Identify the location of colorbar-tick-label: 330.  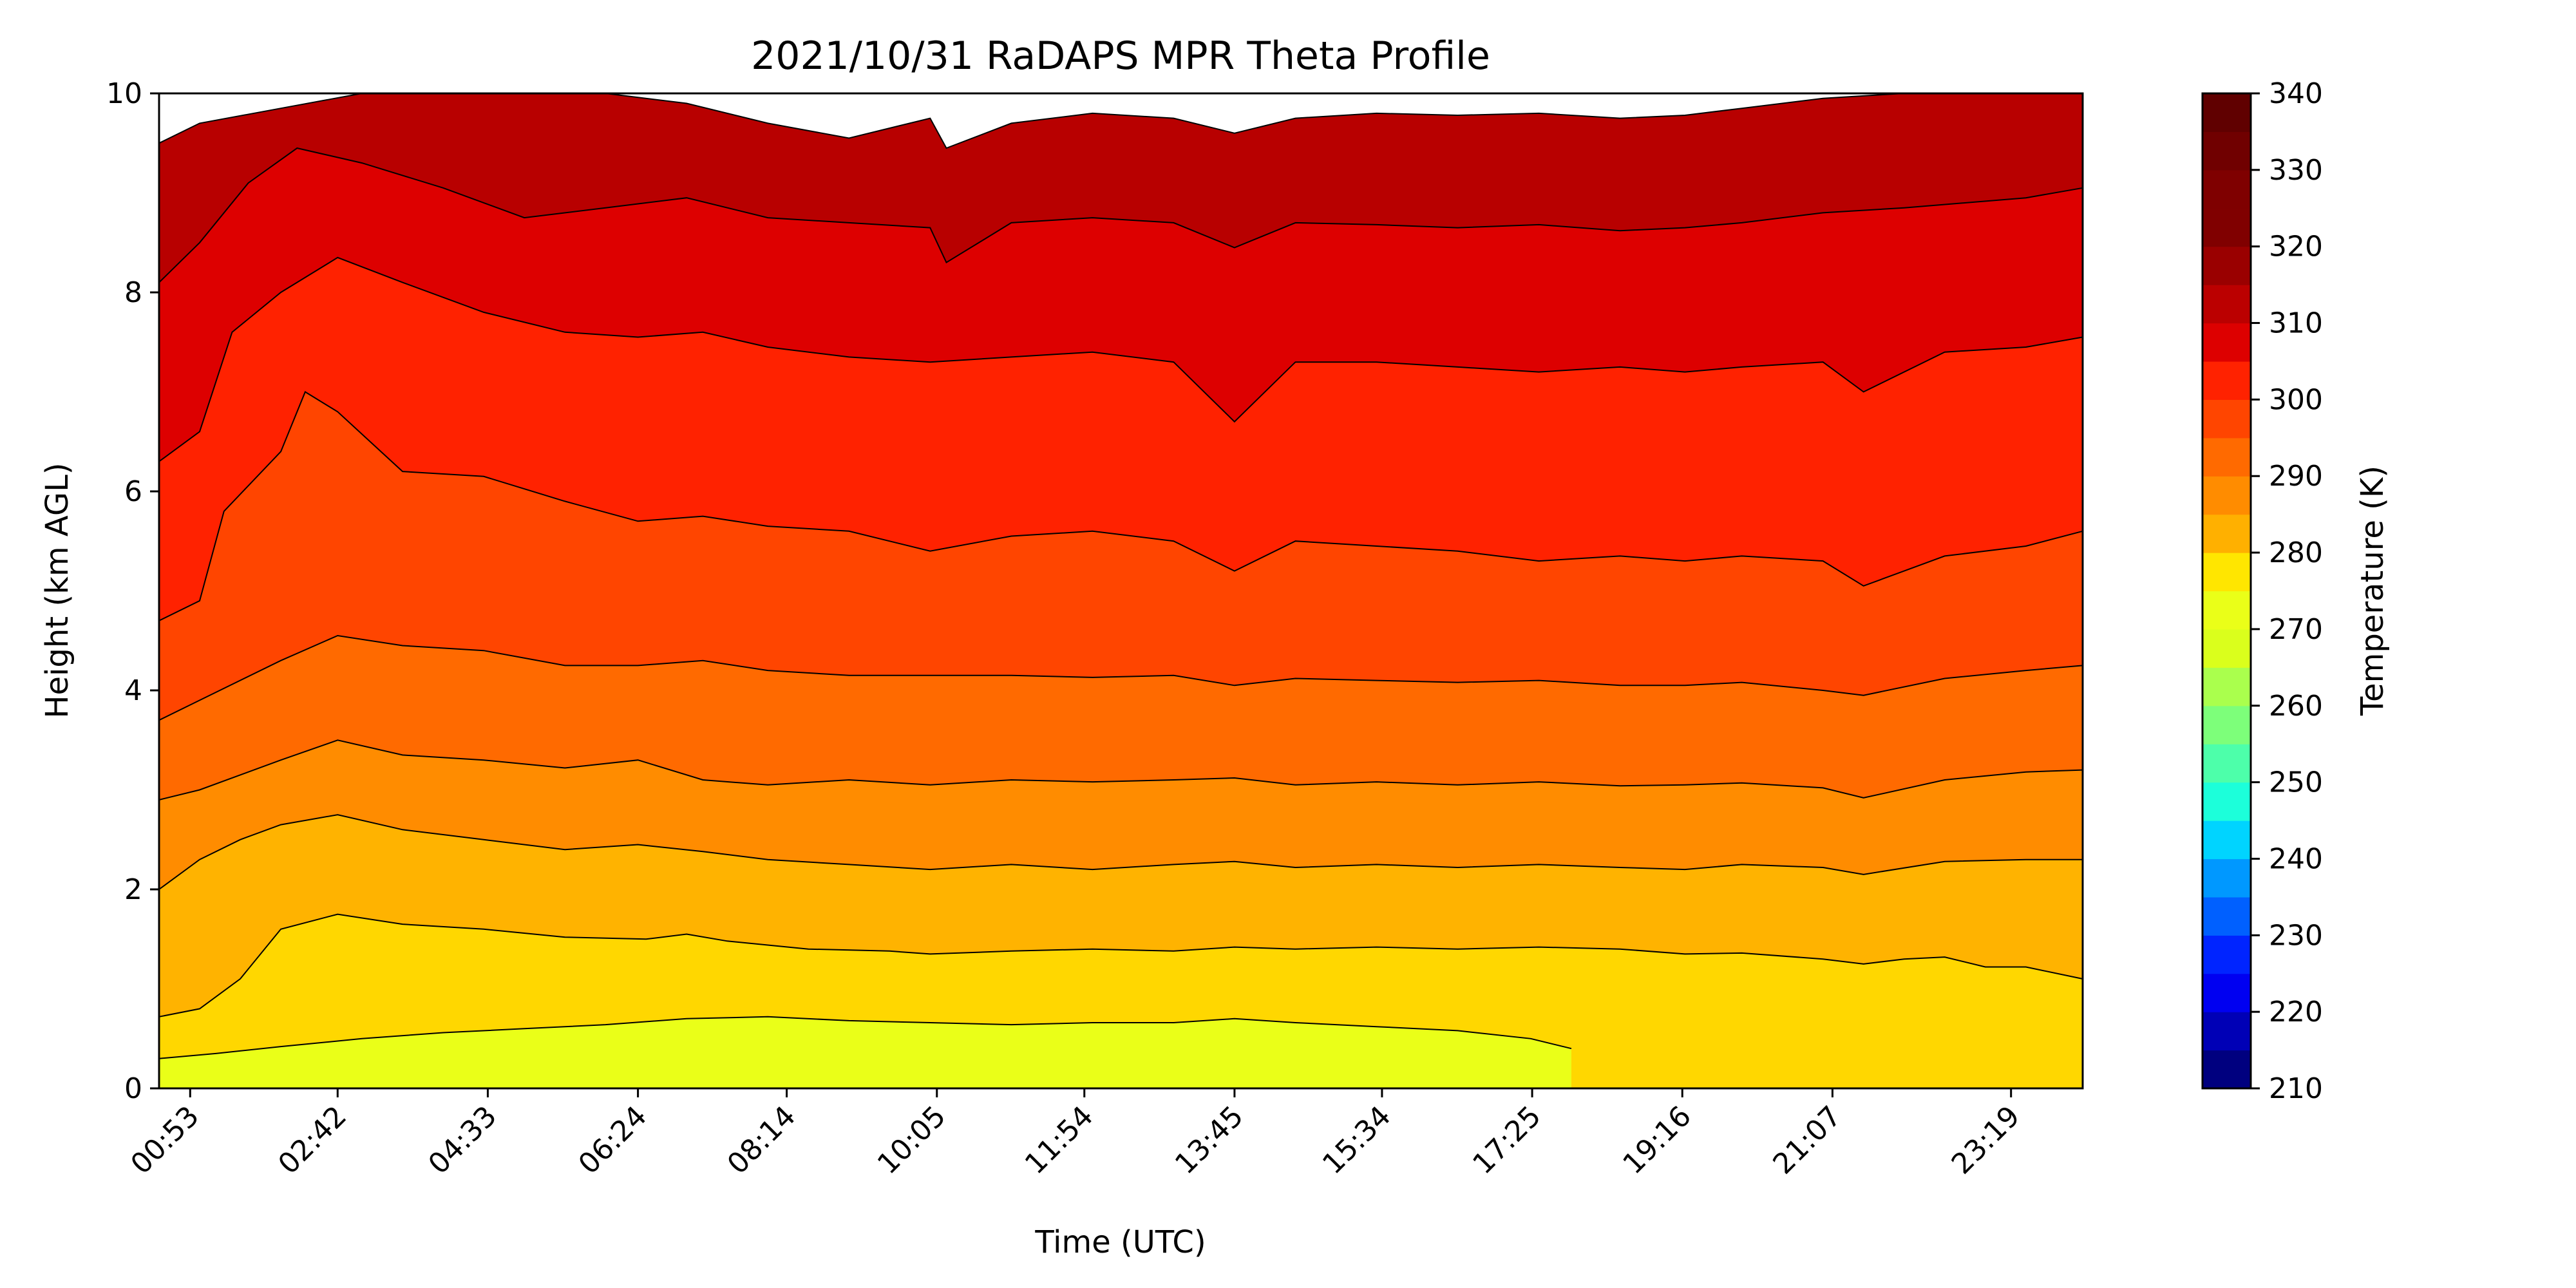
(2296, 170).